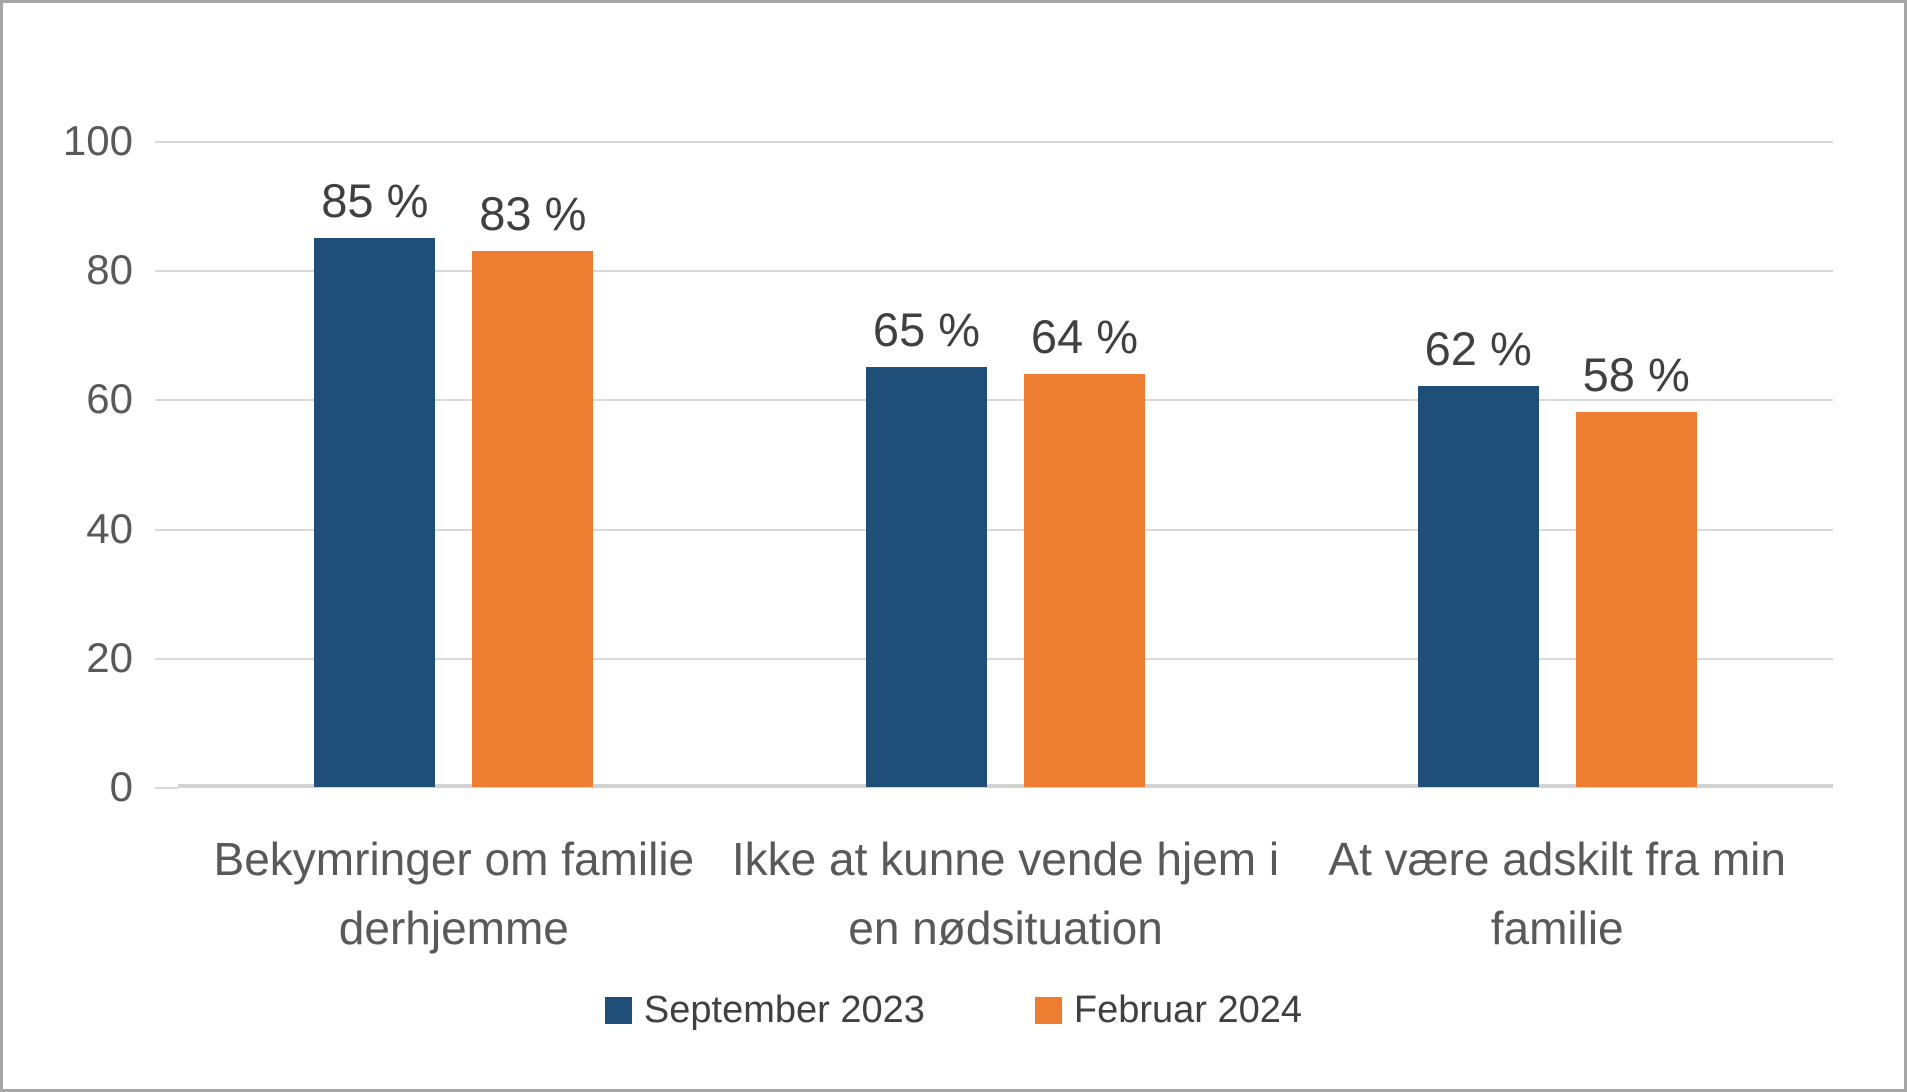  I want to click on x-axis-category-label: At være adskilt fra min familie, so click(1557, 893).